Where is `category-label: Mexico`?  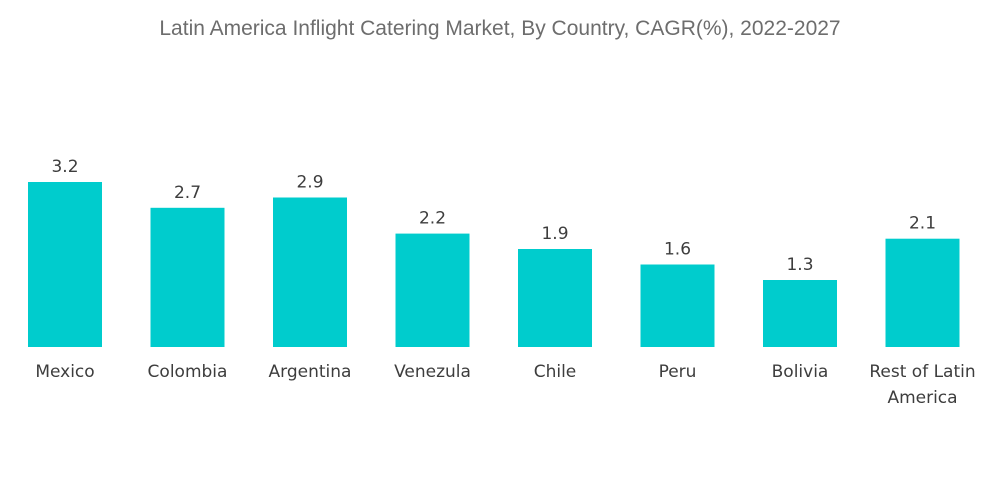 category-label: Mexico is located at coordinates (64, 372).